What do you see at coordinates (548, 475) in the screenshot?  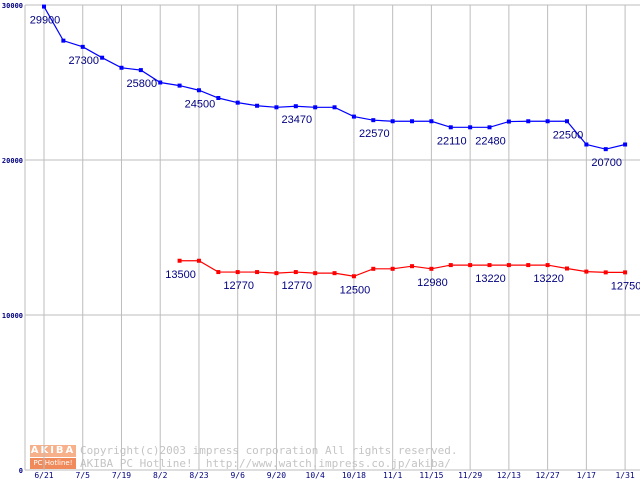 I see `x-tick-label: 12/27` at bounding box center [548, 475].